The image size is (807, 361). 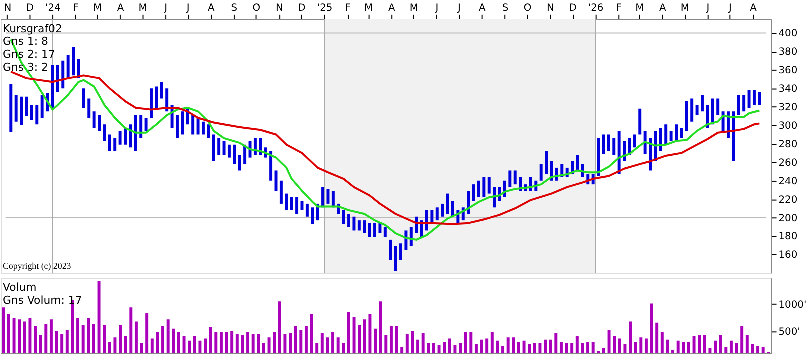 I want to click on x-tick-label: '25, so click(x=325, y=8).